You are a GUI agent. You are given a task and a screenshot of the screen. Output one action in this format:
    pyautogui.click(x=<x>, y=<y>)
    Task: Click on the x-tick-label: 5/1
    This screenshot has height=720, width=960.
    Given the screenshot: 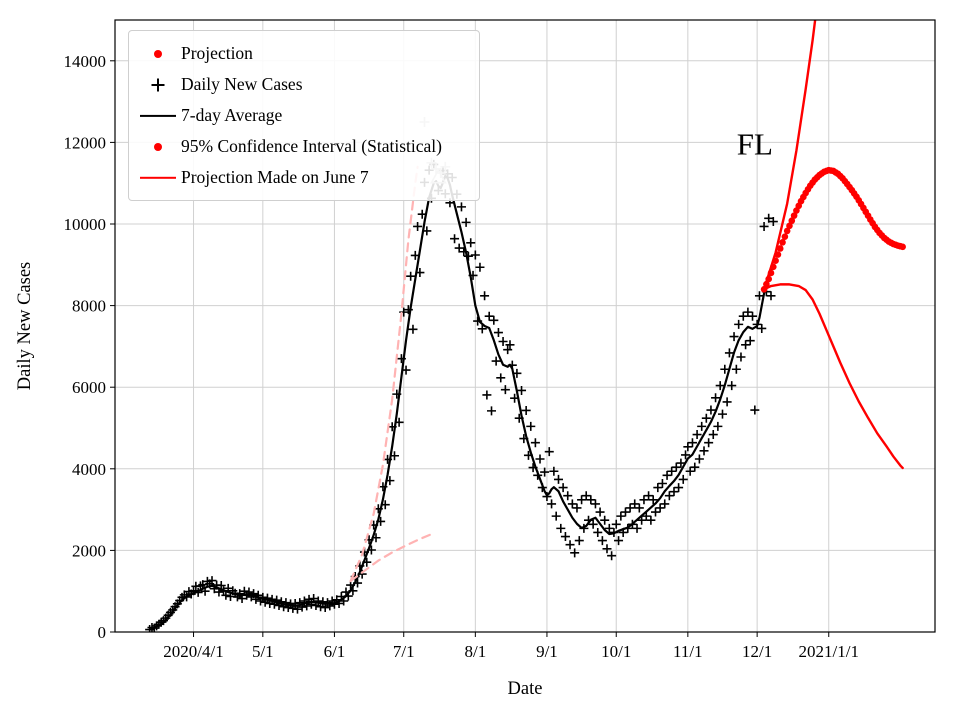 What is the action you would take?
    pyautogui.click(x=263, y=651)
    